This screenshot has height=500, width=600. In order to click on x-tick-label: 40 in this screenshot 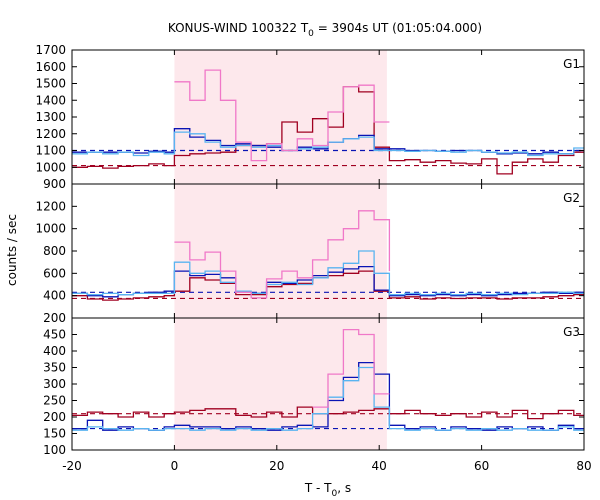, I will do `click(379, 466)`.